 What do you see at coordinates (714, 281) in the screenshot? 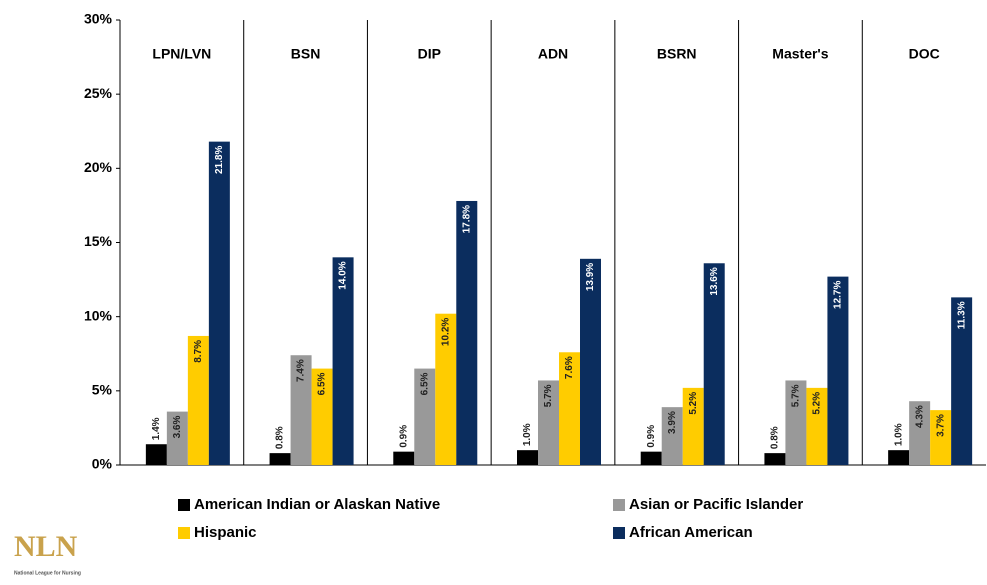
I see `value-label: 13.6%` at bounding box center [714, 281].